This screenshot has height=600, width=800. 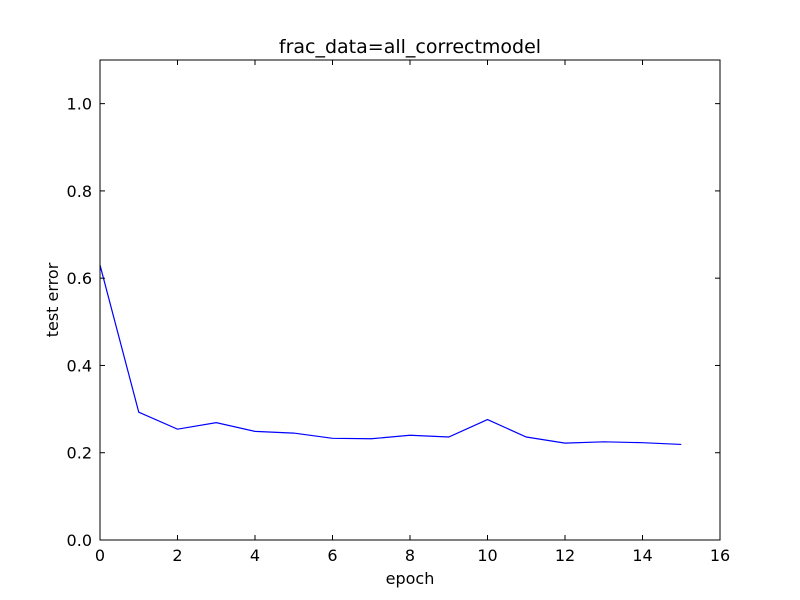 What do you see at coordinates (565, 555) in the screenshot?
I see `x-tick-label: 12` at bounding box center [565, 555].